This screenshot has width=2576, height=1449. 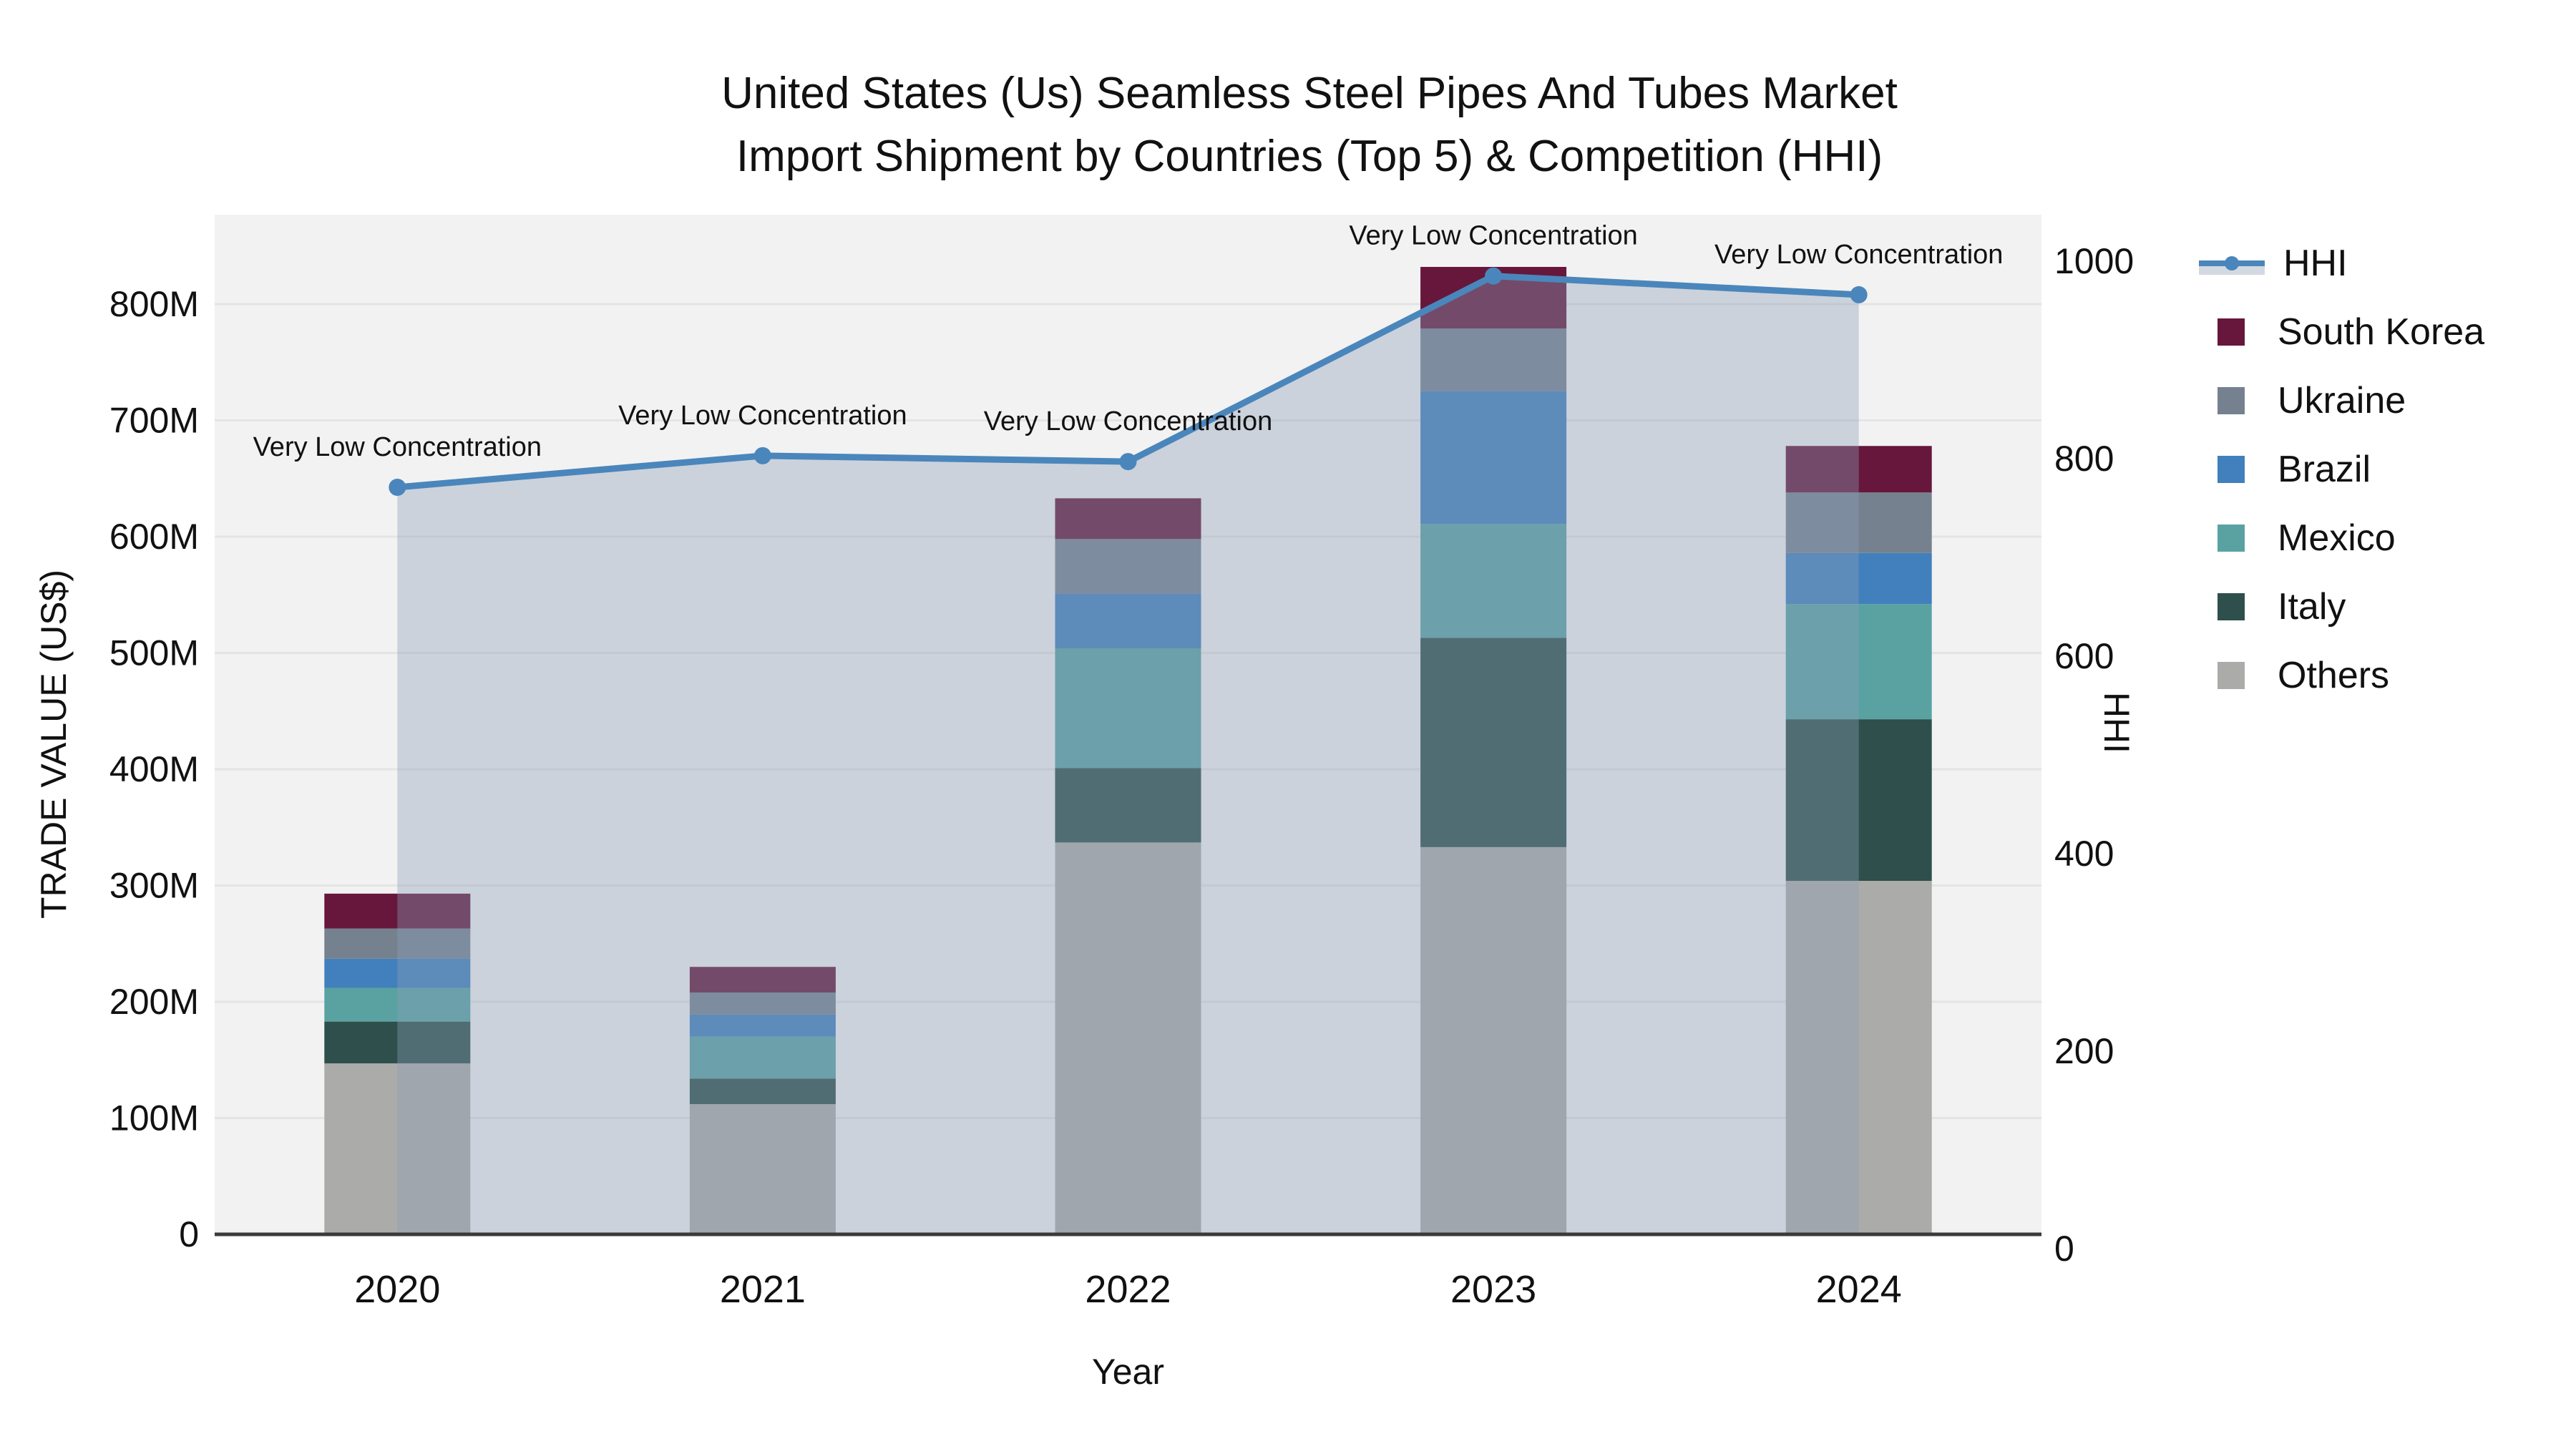 What do you see at coordinates (762, 979) in the screenshot?
I see `bar-segment-2021-south-korea` at bounding box center [762, 979].